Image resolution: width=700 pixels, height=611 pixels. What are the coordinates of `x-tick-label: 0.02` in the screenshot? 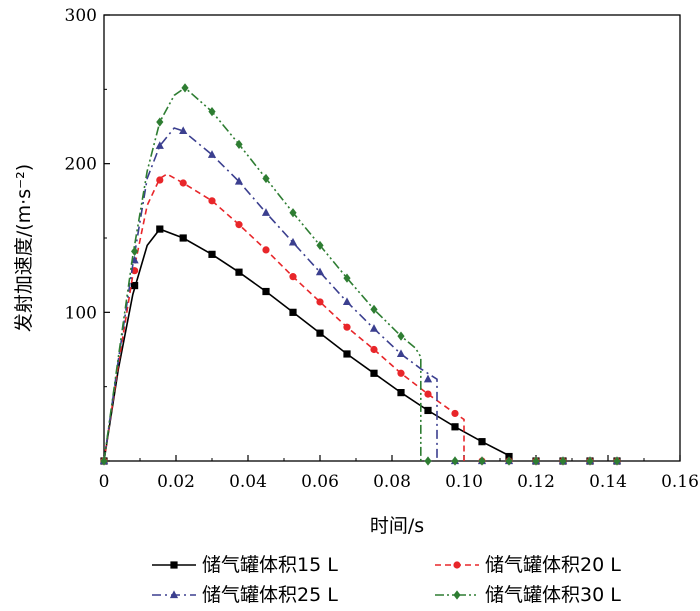 It's located at (176, 482).